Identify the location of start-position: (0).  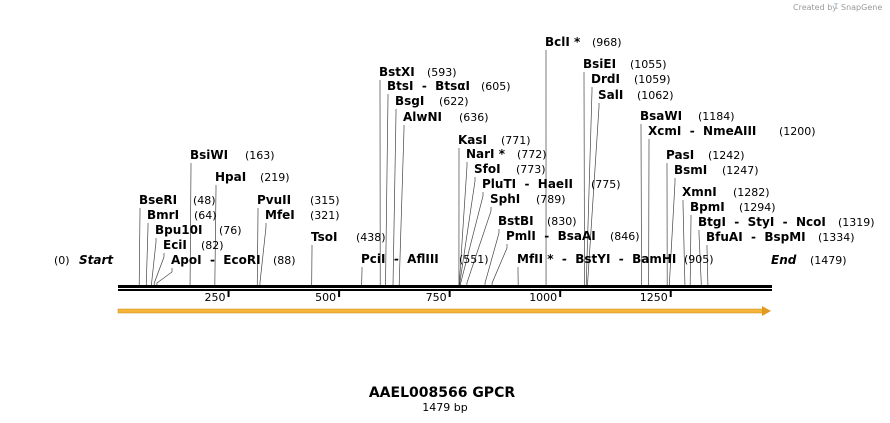
(62, 260).